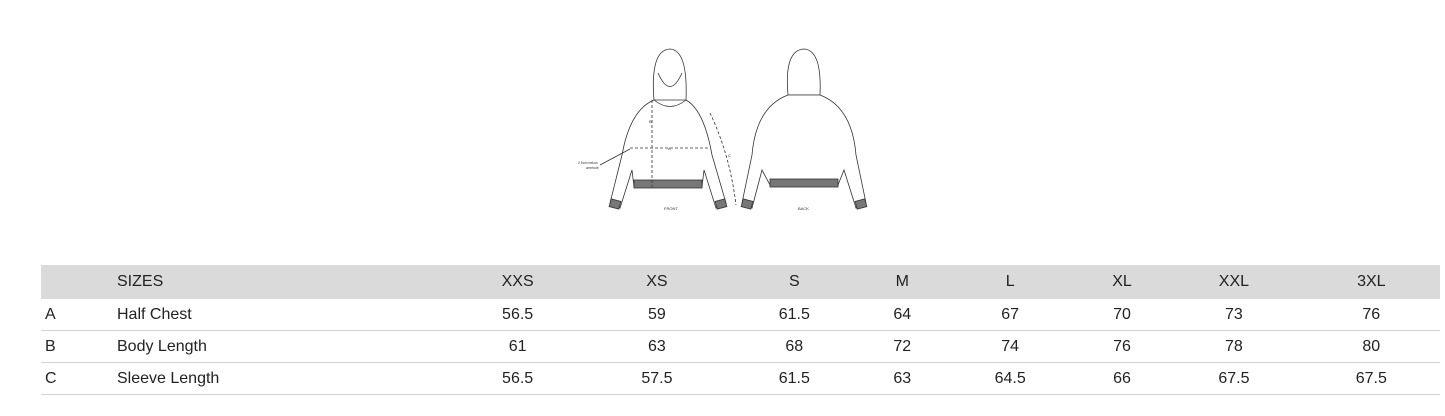 This screenshot has width=1445, height=416. I want to click on size-header-xl: XL, so click(1122, 282).